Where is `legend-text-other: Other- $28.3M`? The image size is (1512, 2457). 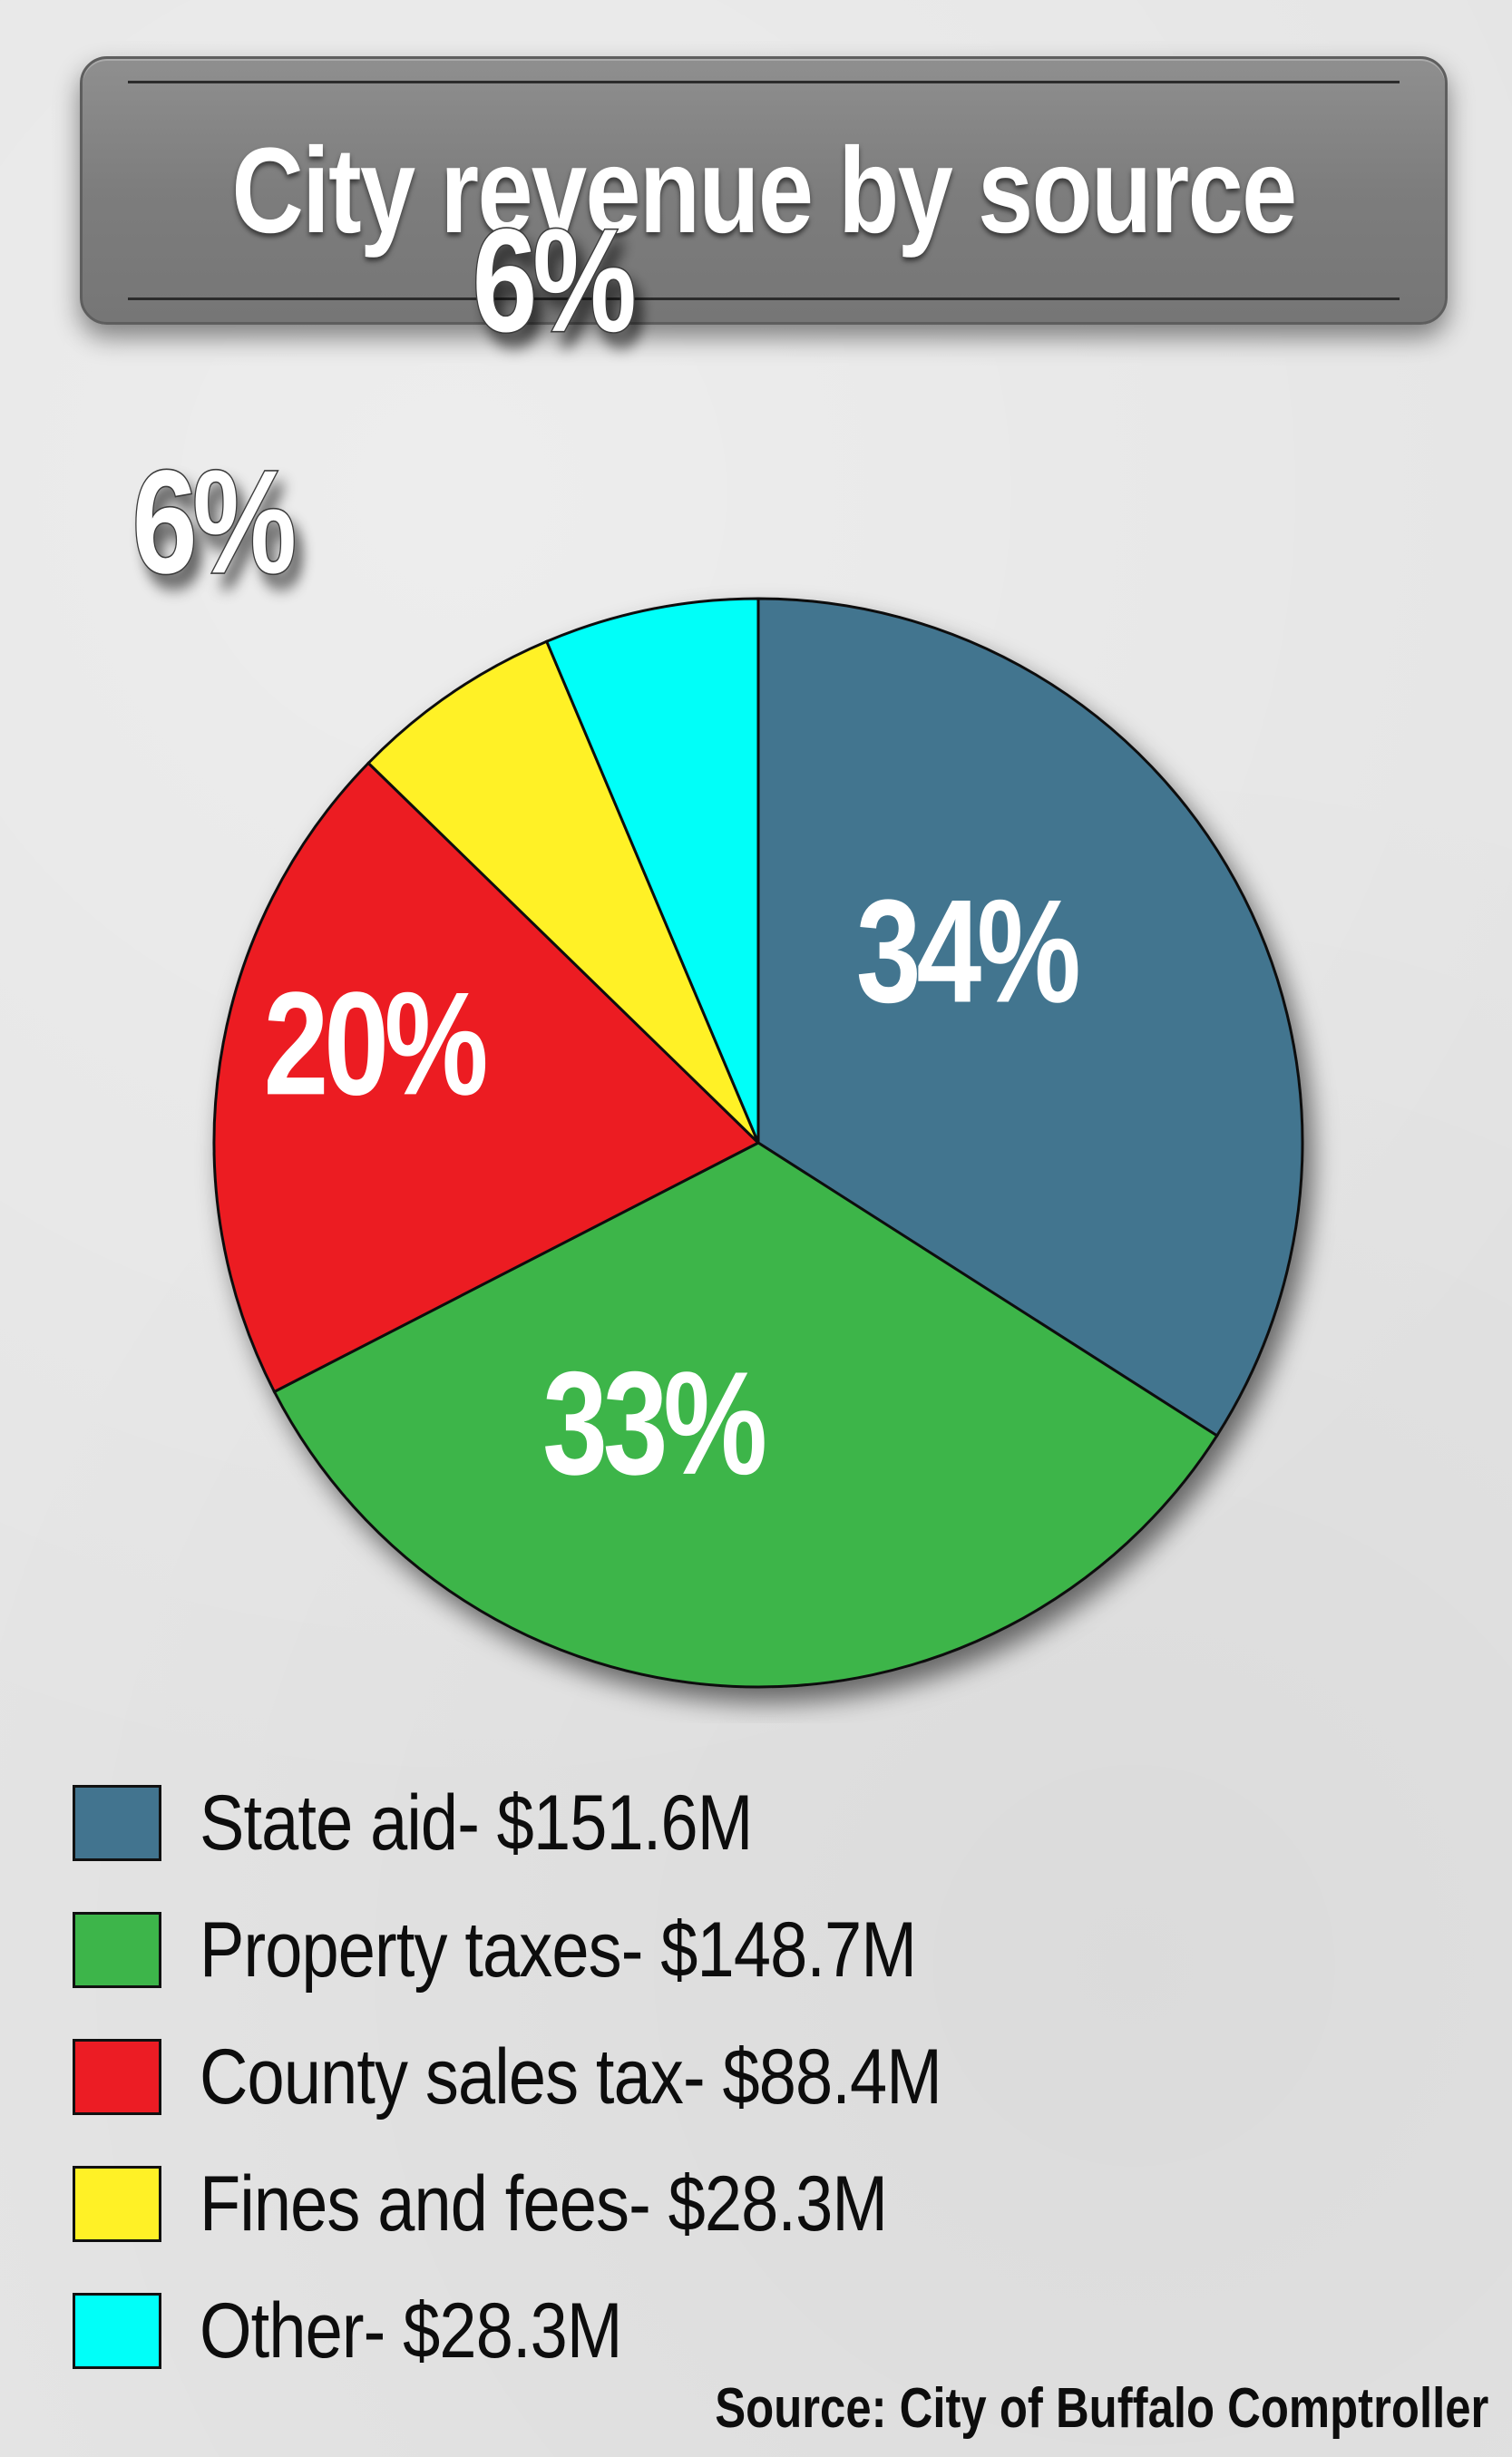 legend-text-other: Other- $28.3M is located at coordinates (411, 2330).